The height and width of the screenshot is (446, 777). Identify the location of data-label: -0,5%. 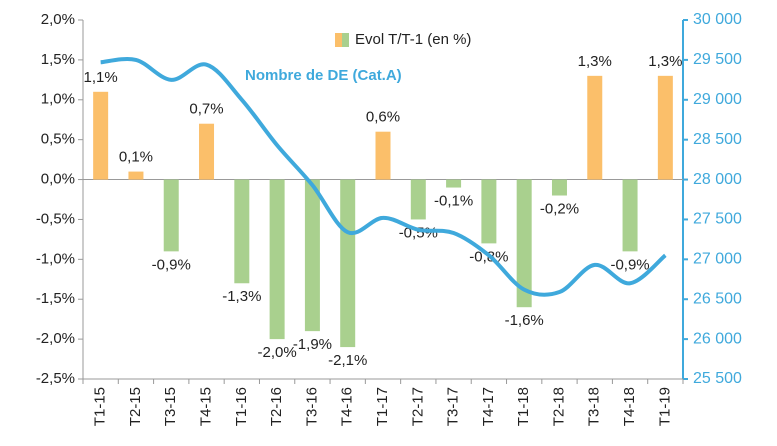
(418, 232).